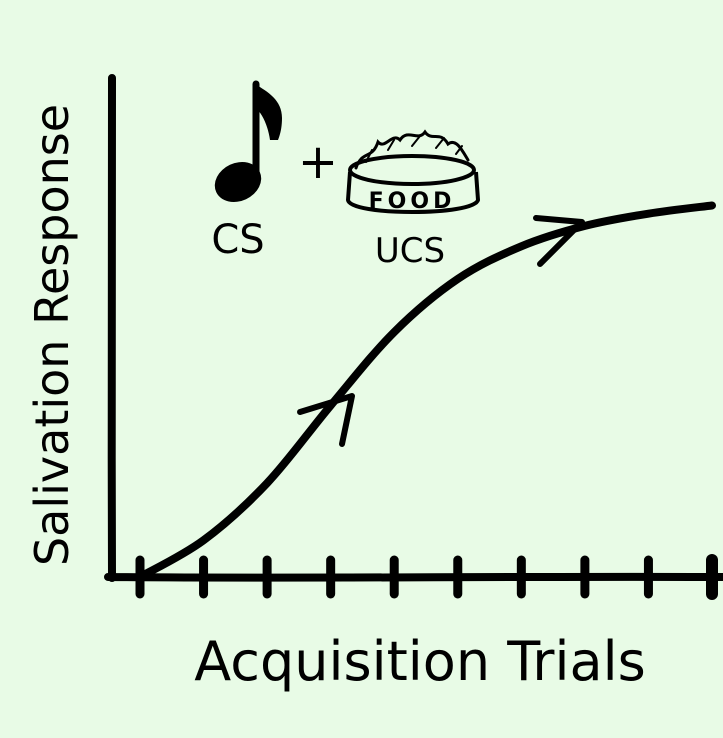  I want to click on curve-arrows, so click(441, 331).